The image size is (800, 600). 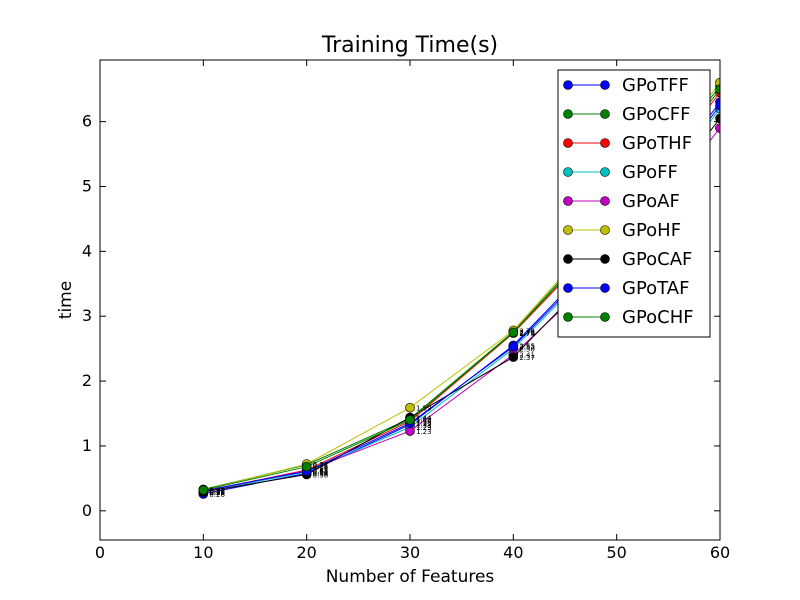 I want to click on data-label: 2.53, so click(x=527, y=348).